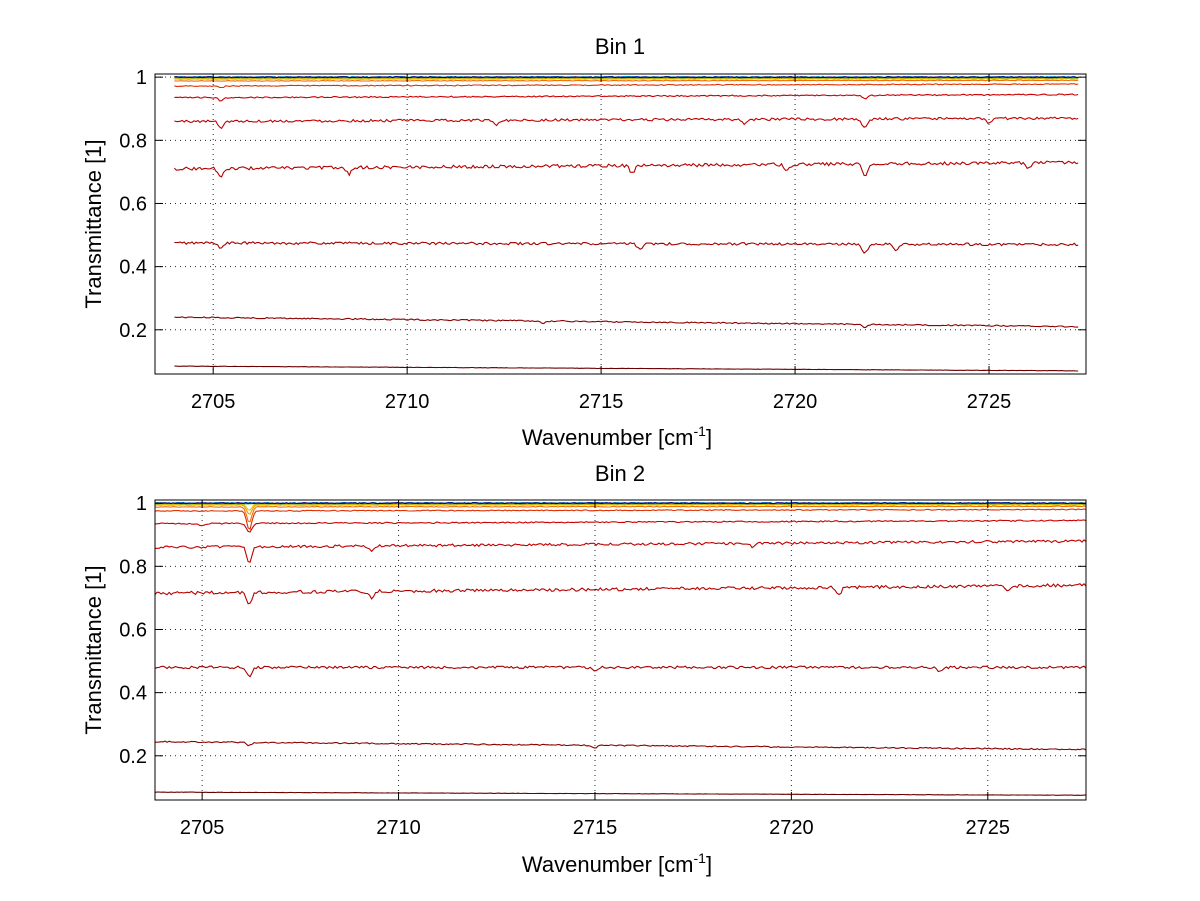  Describe the element at coordinates (620, 46) in the screenshot. I see `chart-title: Bin 1` at that location.